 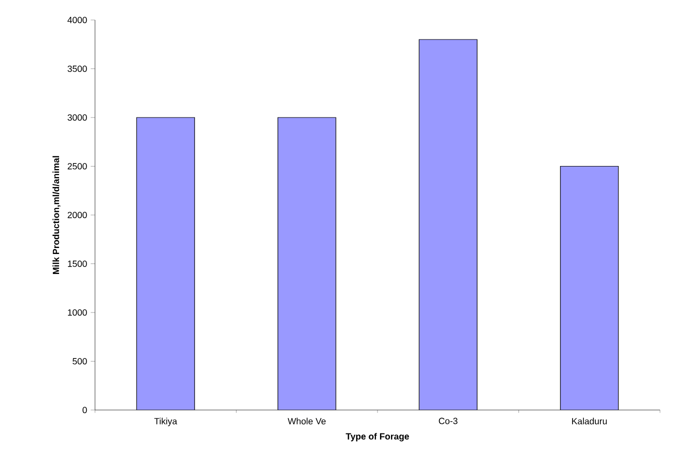 What do you see at coordinates (377, 437) in the screenshot?
I see `x-axis-title: Type of Forage` at bounding box center [377, 437].